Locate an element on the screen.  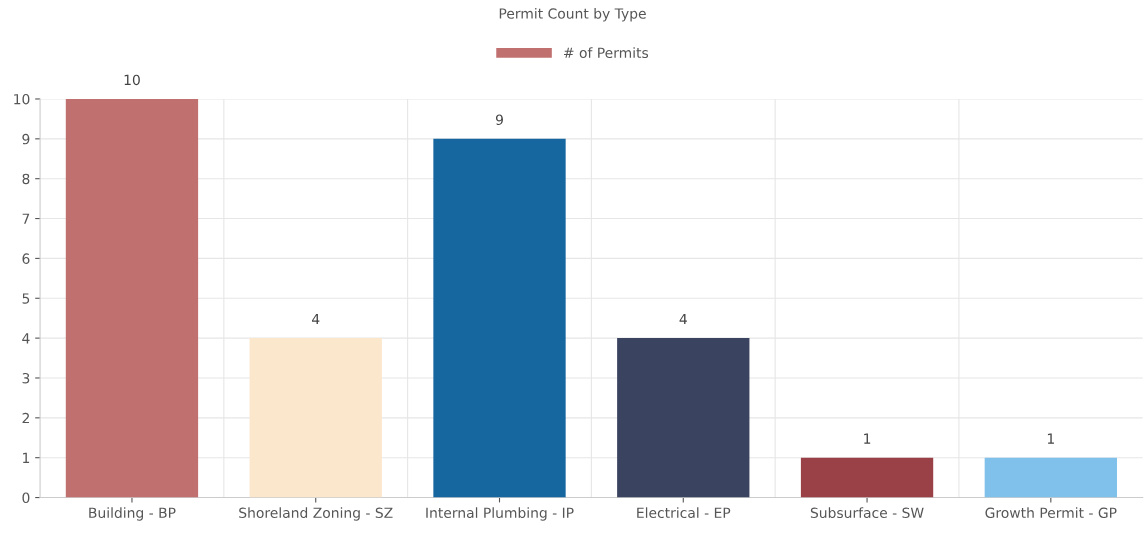
y-tick-label: 0 is located at coordinates (26, 498).